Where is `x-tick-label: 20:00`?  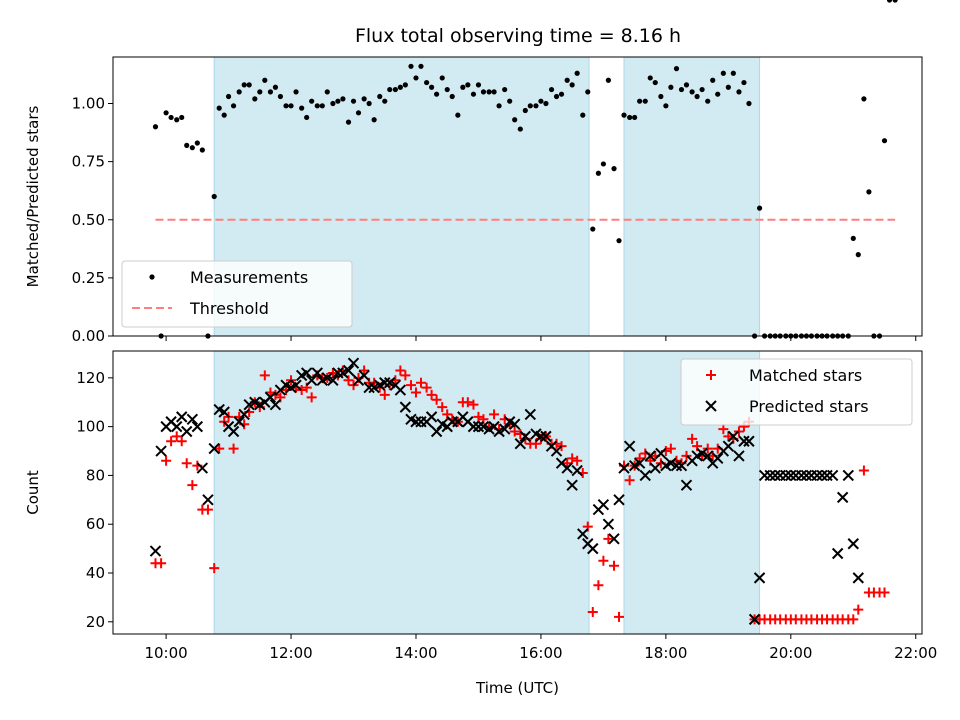 x-tick-label: 20:00 is located at coordinates (790, 653).